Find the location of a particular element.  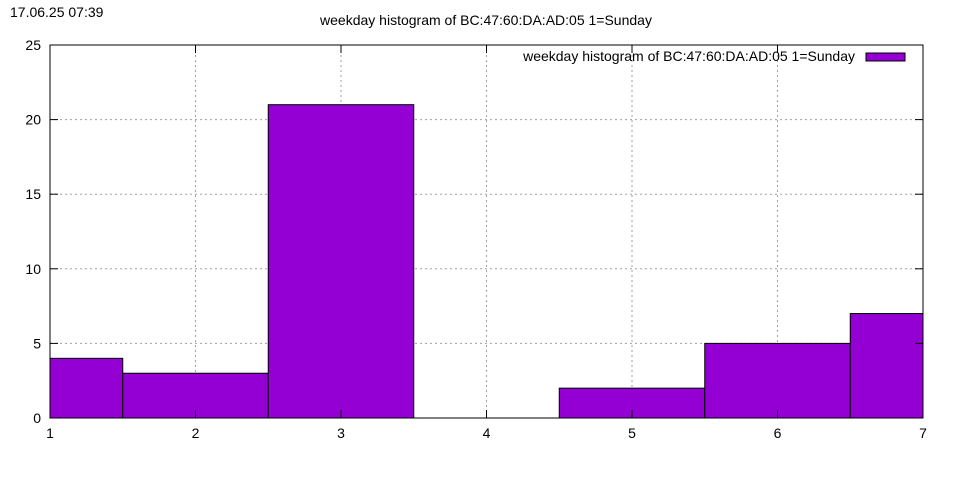

x-tick-label: 1 is located at coordinates (50, 433).